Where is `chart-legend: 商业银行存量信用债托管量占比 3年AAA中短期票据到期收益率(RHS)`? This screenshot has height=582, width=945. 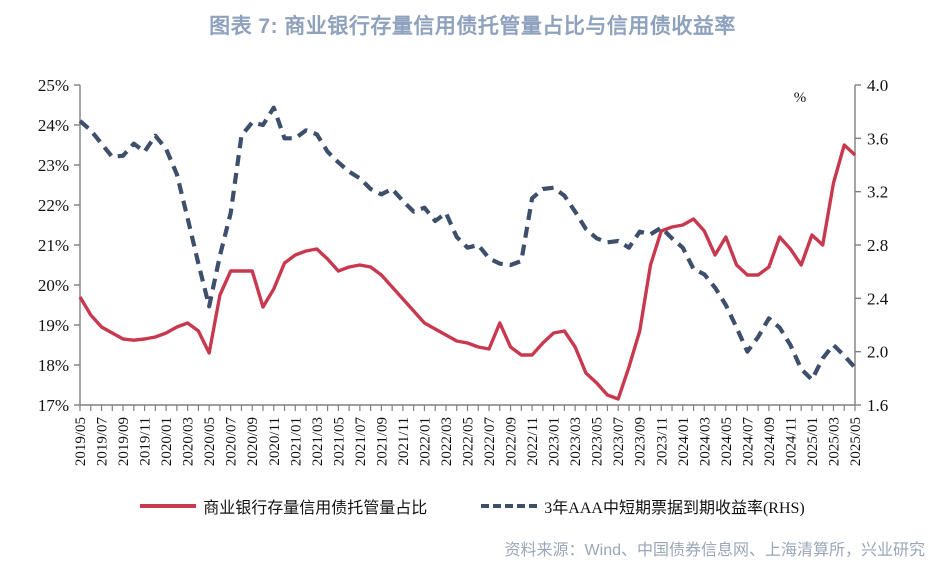
chart-legend: 商业银行存量信用债托管量占比 3年AAA中短期票据到期收益率(RHS) is located at coordinates (472, 506).